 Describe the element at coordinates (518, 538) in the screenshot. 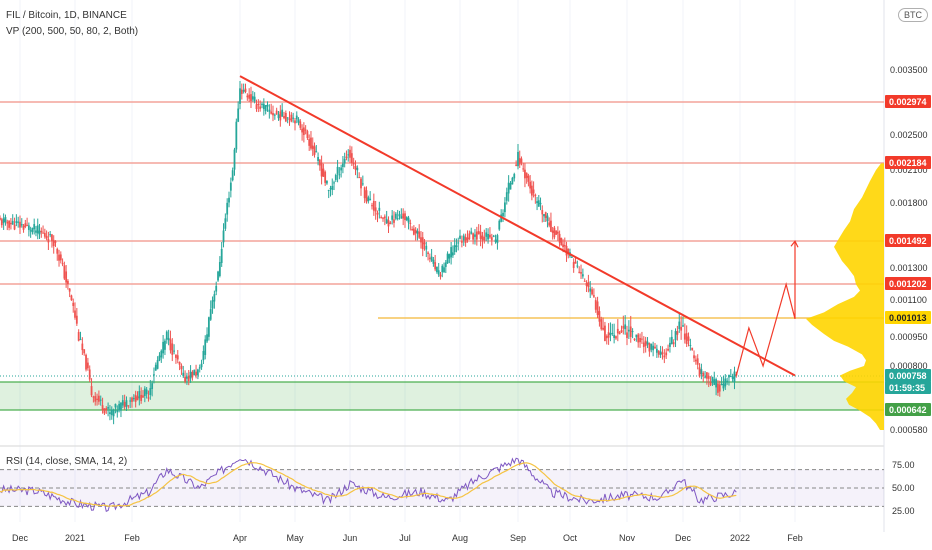

I see `time-tick-label: Sep` at that location.